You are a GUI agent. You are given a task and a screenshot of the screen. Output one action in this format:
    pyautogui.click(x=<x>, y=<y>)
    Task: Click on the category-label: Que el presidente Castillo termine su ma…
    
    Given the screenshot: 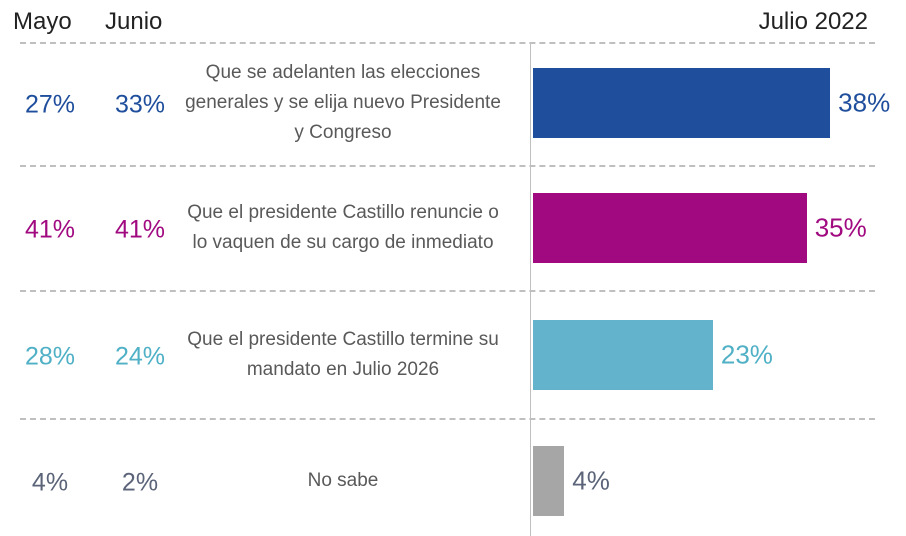 What is the action you would take?
    pyautogui.click(x=343, y=354)
    